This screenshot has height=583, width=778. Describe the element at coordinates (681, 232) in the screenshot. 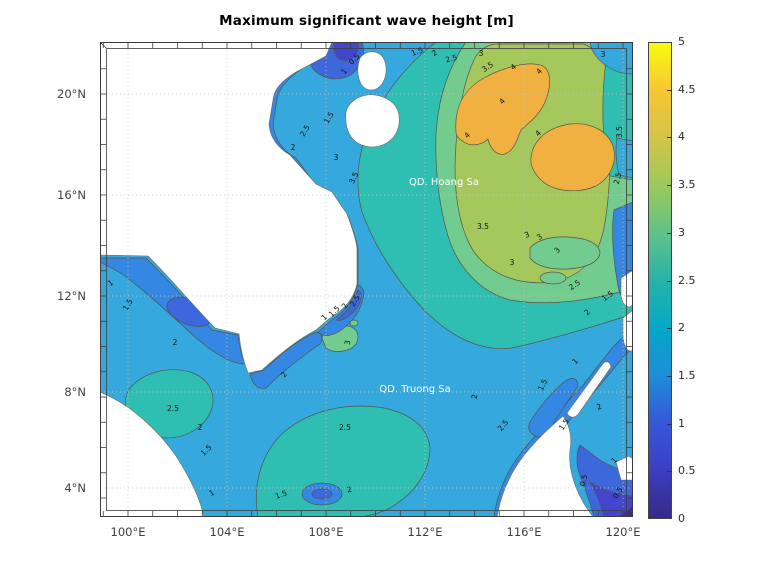

I see `colorbar-tick-label: 3` at that location.